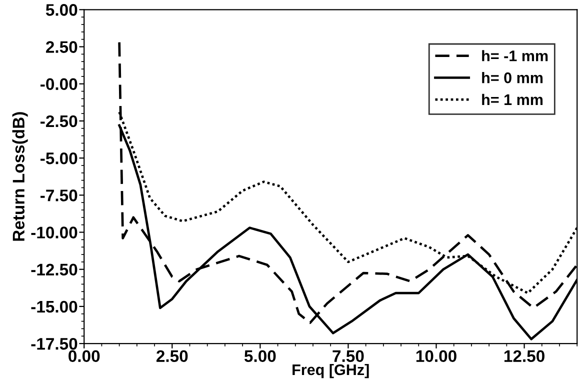 The height and width of the screenshot is (386, 580). I want to click on x-axis-title: Freq [GHz], so click(330, 371).